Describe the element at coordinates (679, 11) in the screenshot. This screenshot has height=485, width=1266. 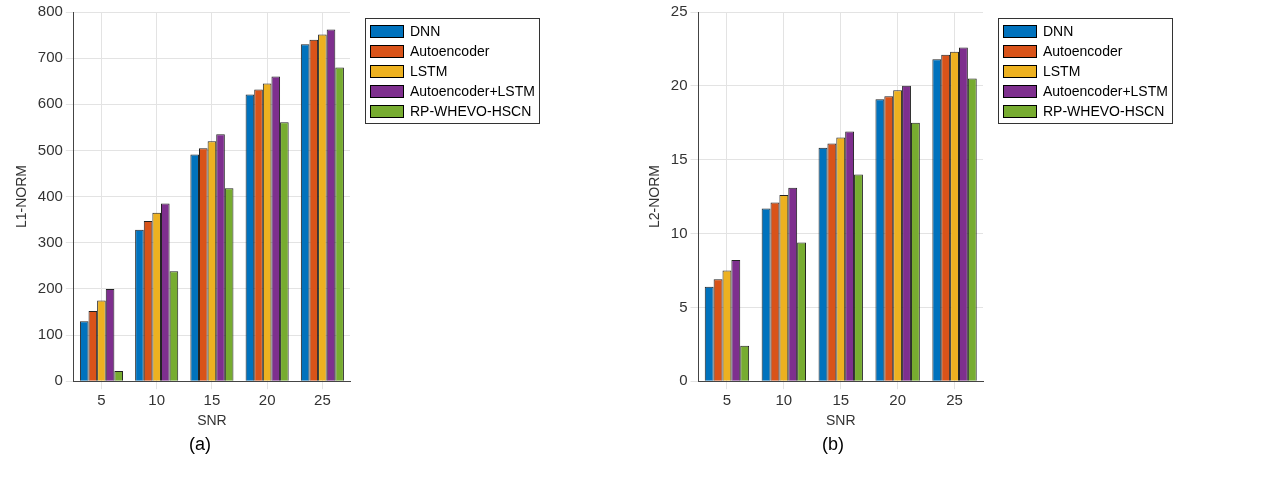
I see `y-tick-label: 25` at that location.